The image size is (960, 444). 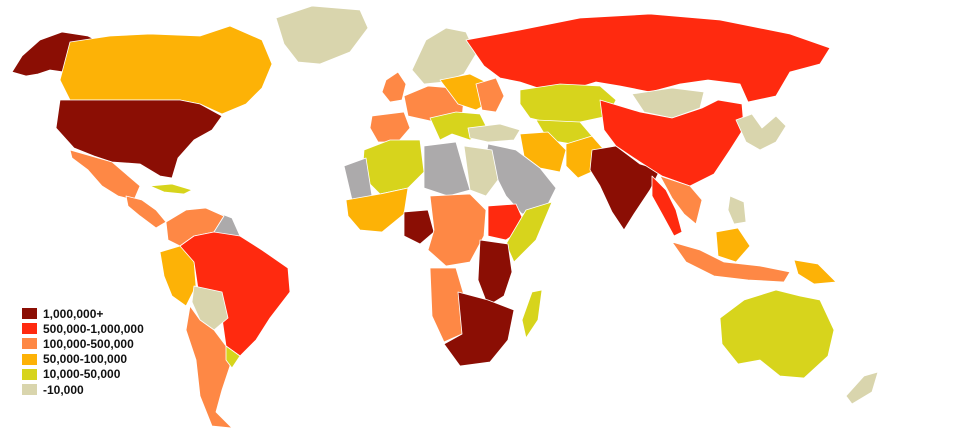 I want to click on region-argentina-chile, so click(x=209, y=367).